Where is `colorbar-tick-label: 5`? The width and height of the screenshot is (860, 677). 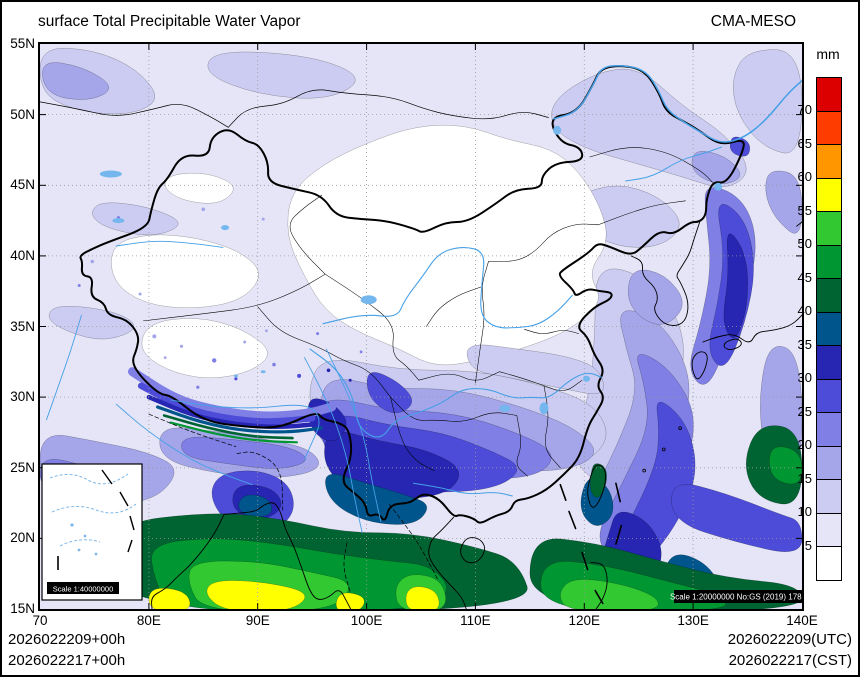
colorbar-tick-label: 5 is located at coordinates (808, 545).